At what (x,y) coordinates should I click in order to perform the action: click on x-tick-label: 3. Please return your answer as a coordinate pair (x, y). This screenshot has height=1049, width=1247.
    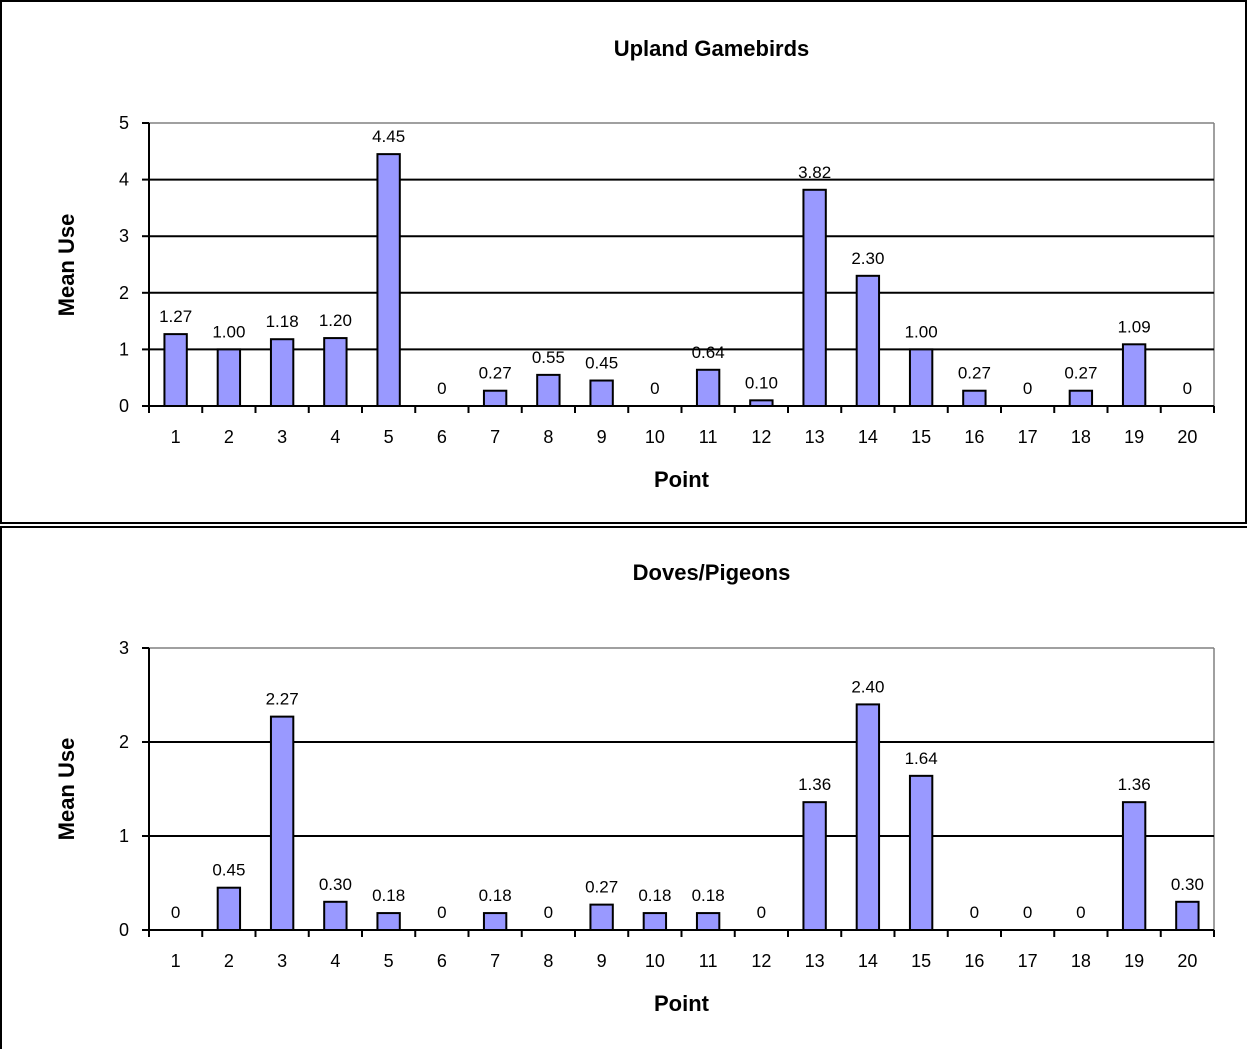
    Looking at the image, I should click on (282, 437).